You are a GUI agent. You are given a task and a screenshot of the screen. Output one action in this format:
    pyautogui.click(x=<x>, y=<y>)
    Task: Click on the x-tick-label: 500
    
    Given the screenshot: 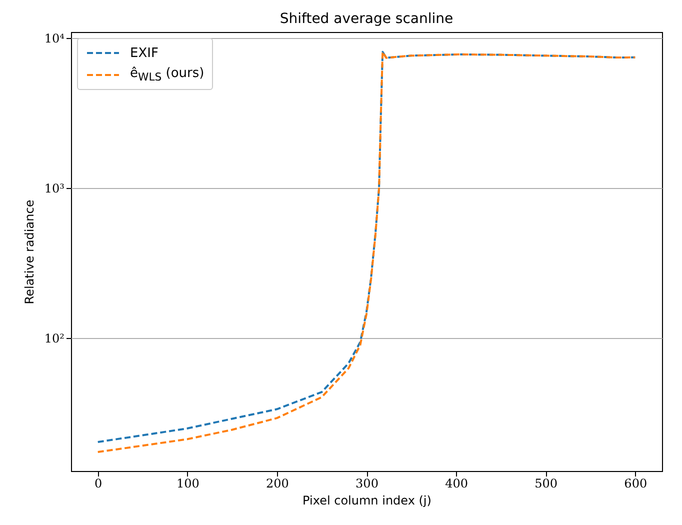 What is the action you would take?
    pyautogui.click(x=546, y=483)
    